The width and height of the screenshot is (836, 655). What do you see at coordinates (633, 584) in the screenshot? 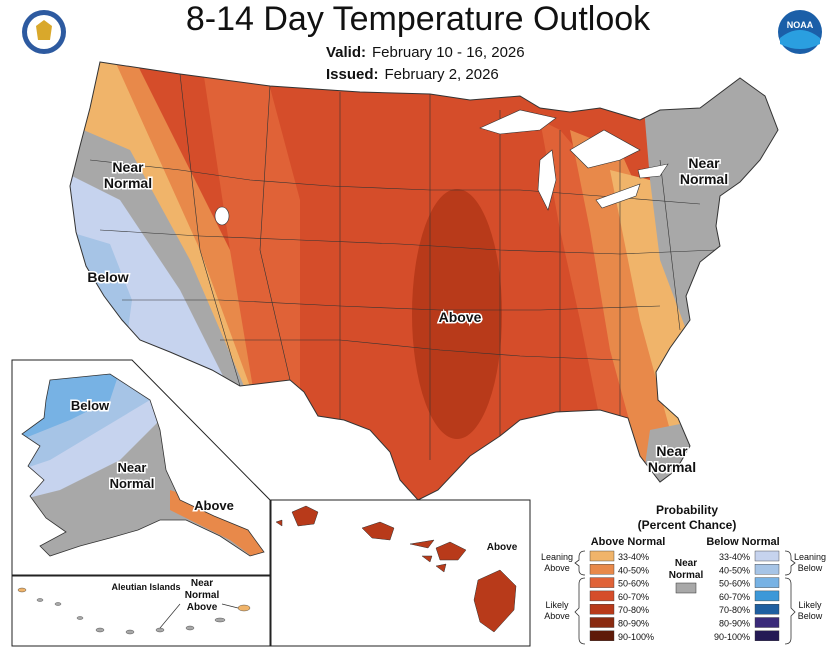
I see `legend-above-label-3: 50-60%` at bounding box center [633, 584].